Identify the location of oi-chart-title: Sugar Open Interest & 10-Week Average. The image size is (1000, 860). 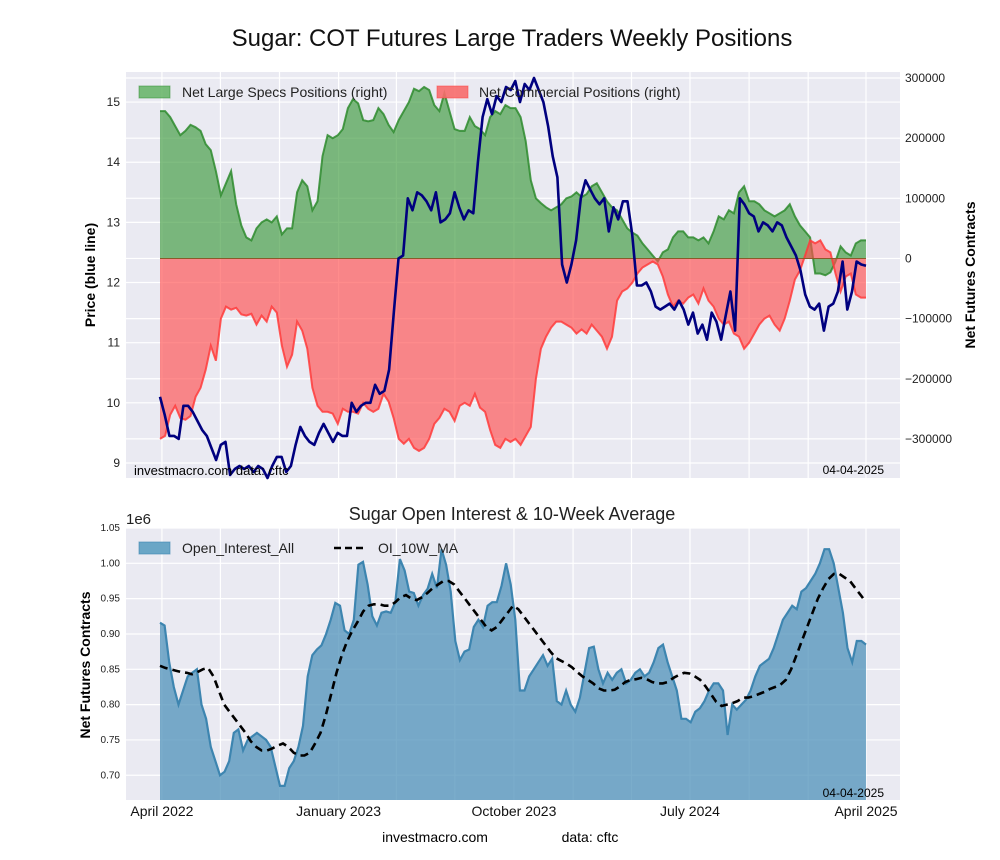
(512, 514).